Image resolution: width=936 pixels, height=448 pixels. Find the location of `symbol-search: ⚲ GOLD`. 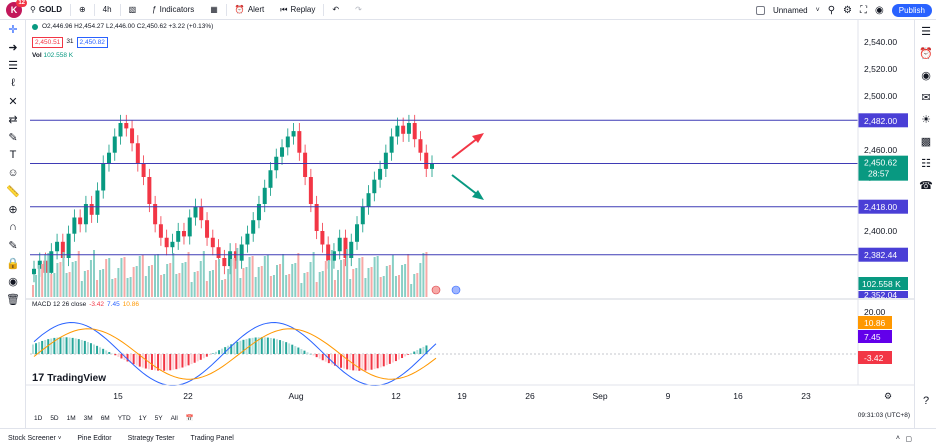

symbol-search: ⚲ GOLD is located at coordinates (46, 10).